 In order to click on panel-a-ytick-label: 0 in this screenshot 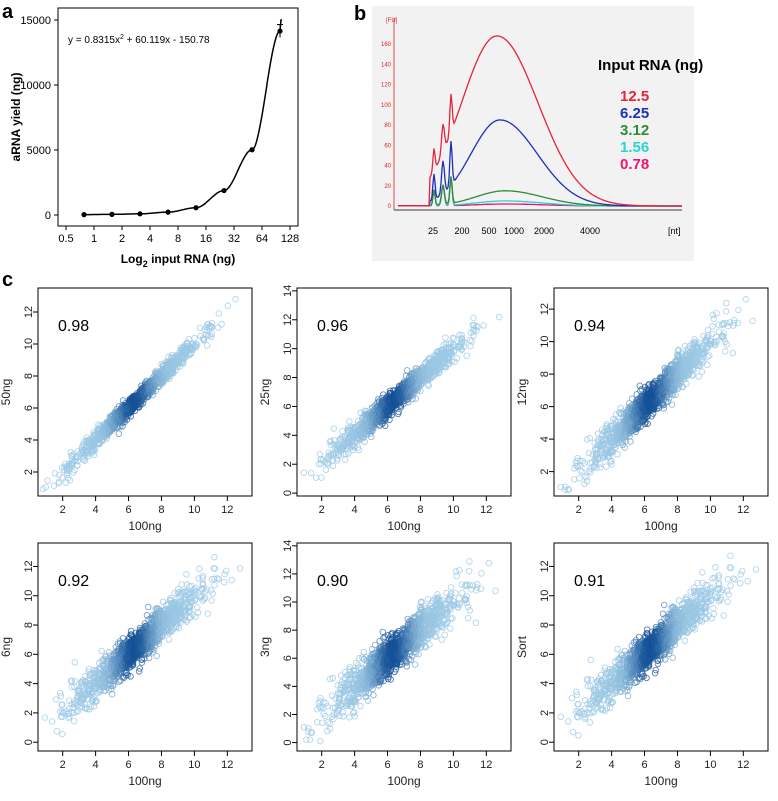, I will do `click(48, 216)`.